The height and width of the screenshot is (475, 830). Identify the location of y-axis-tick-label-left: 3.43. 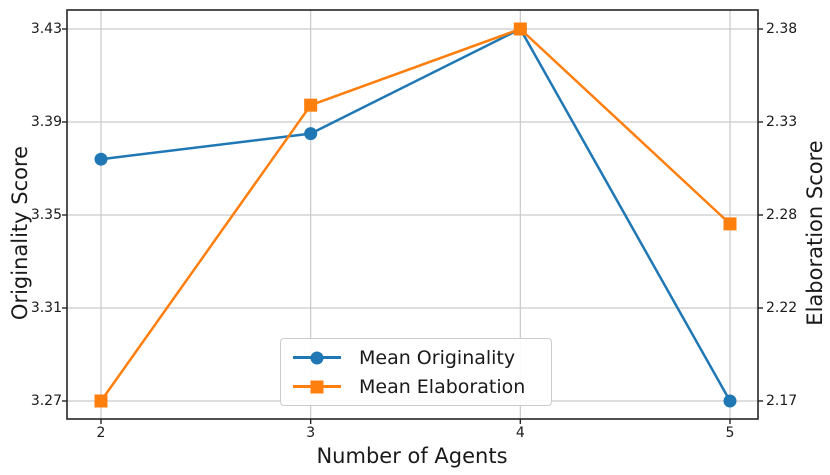
(46, 29).